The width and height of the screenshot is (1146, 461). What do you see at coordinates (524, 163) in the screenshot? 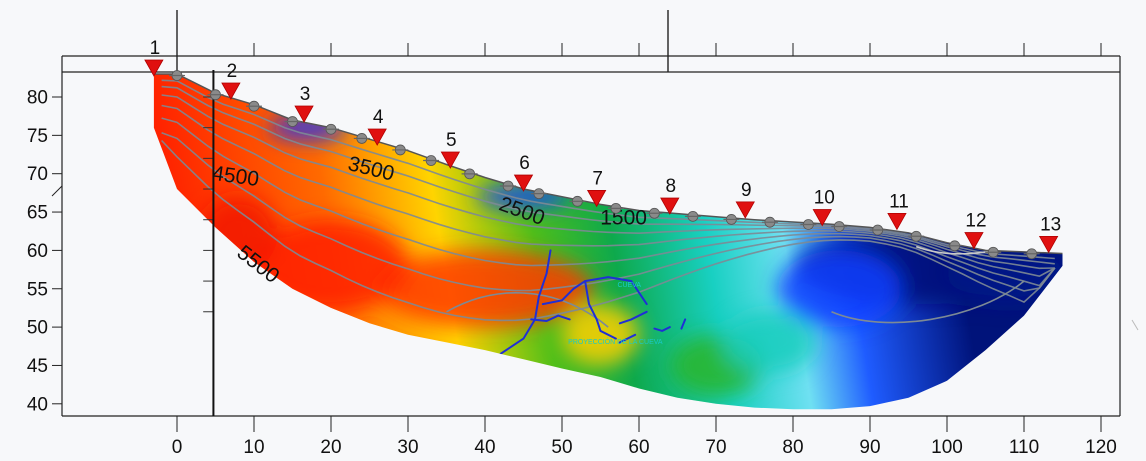
I see `station-label-6: 6` at bounding box center [524, 163].